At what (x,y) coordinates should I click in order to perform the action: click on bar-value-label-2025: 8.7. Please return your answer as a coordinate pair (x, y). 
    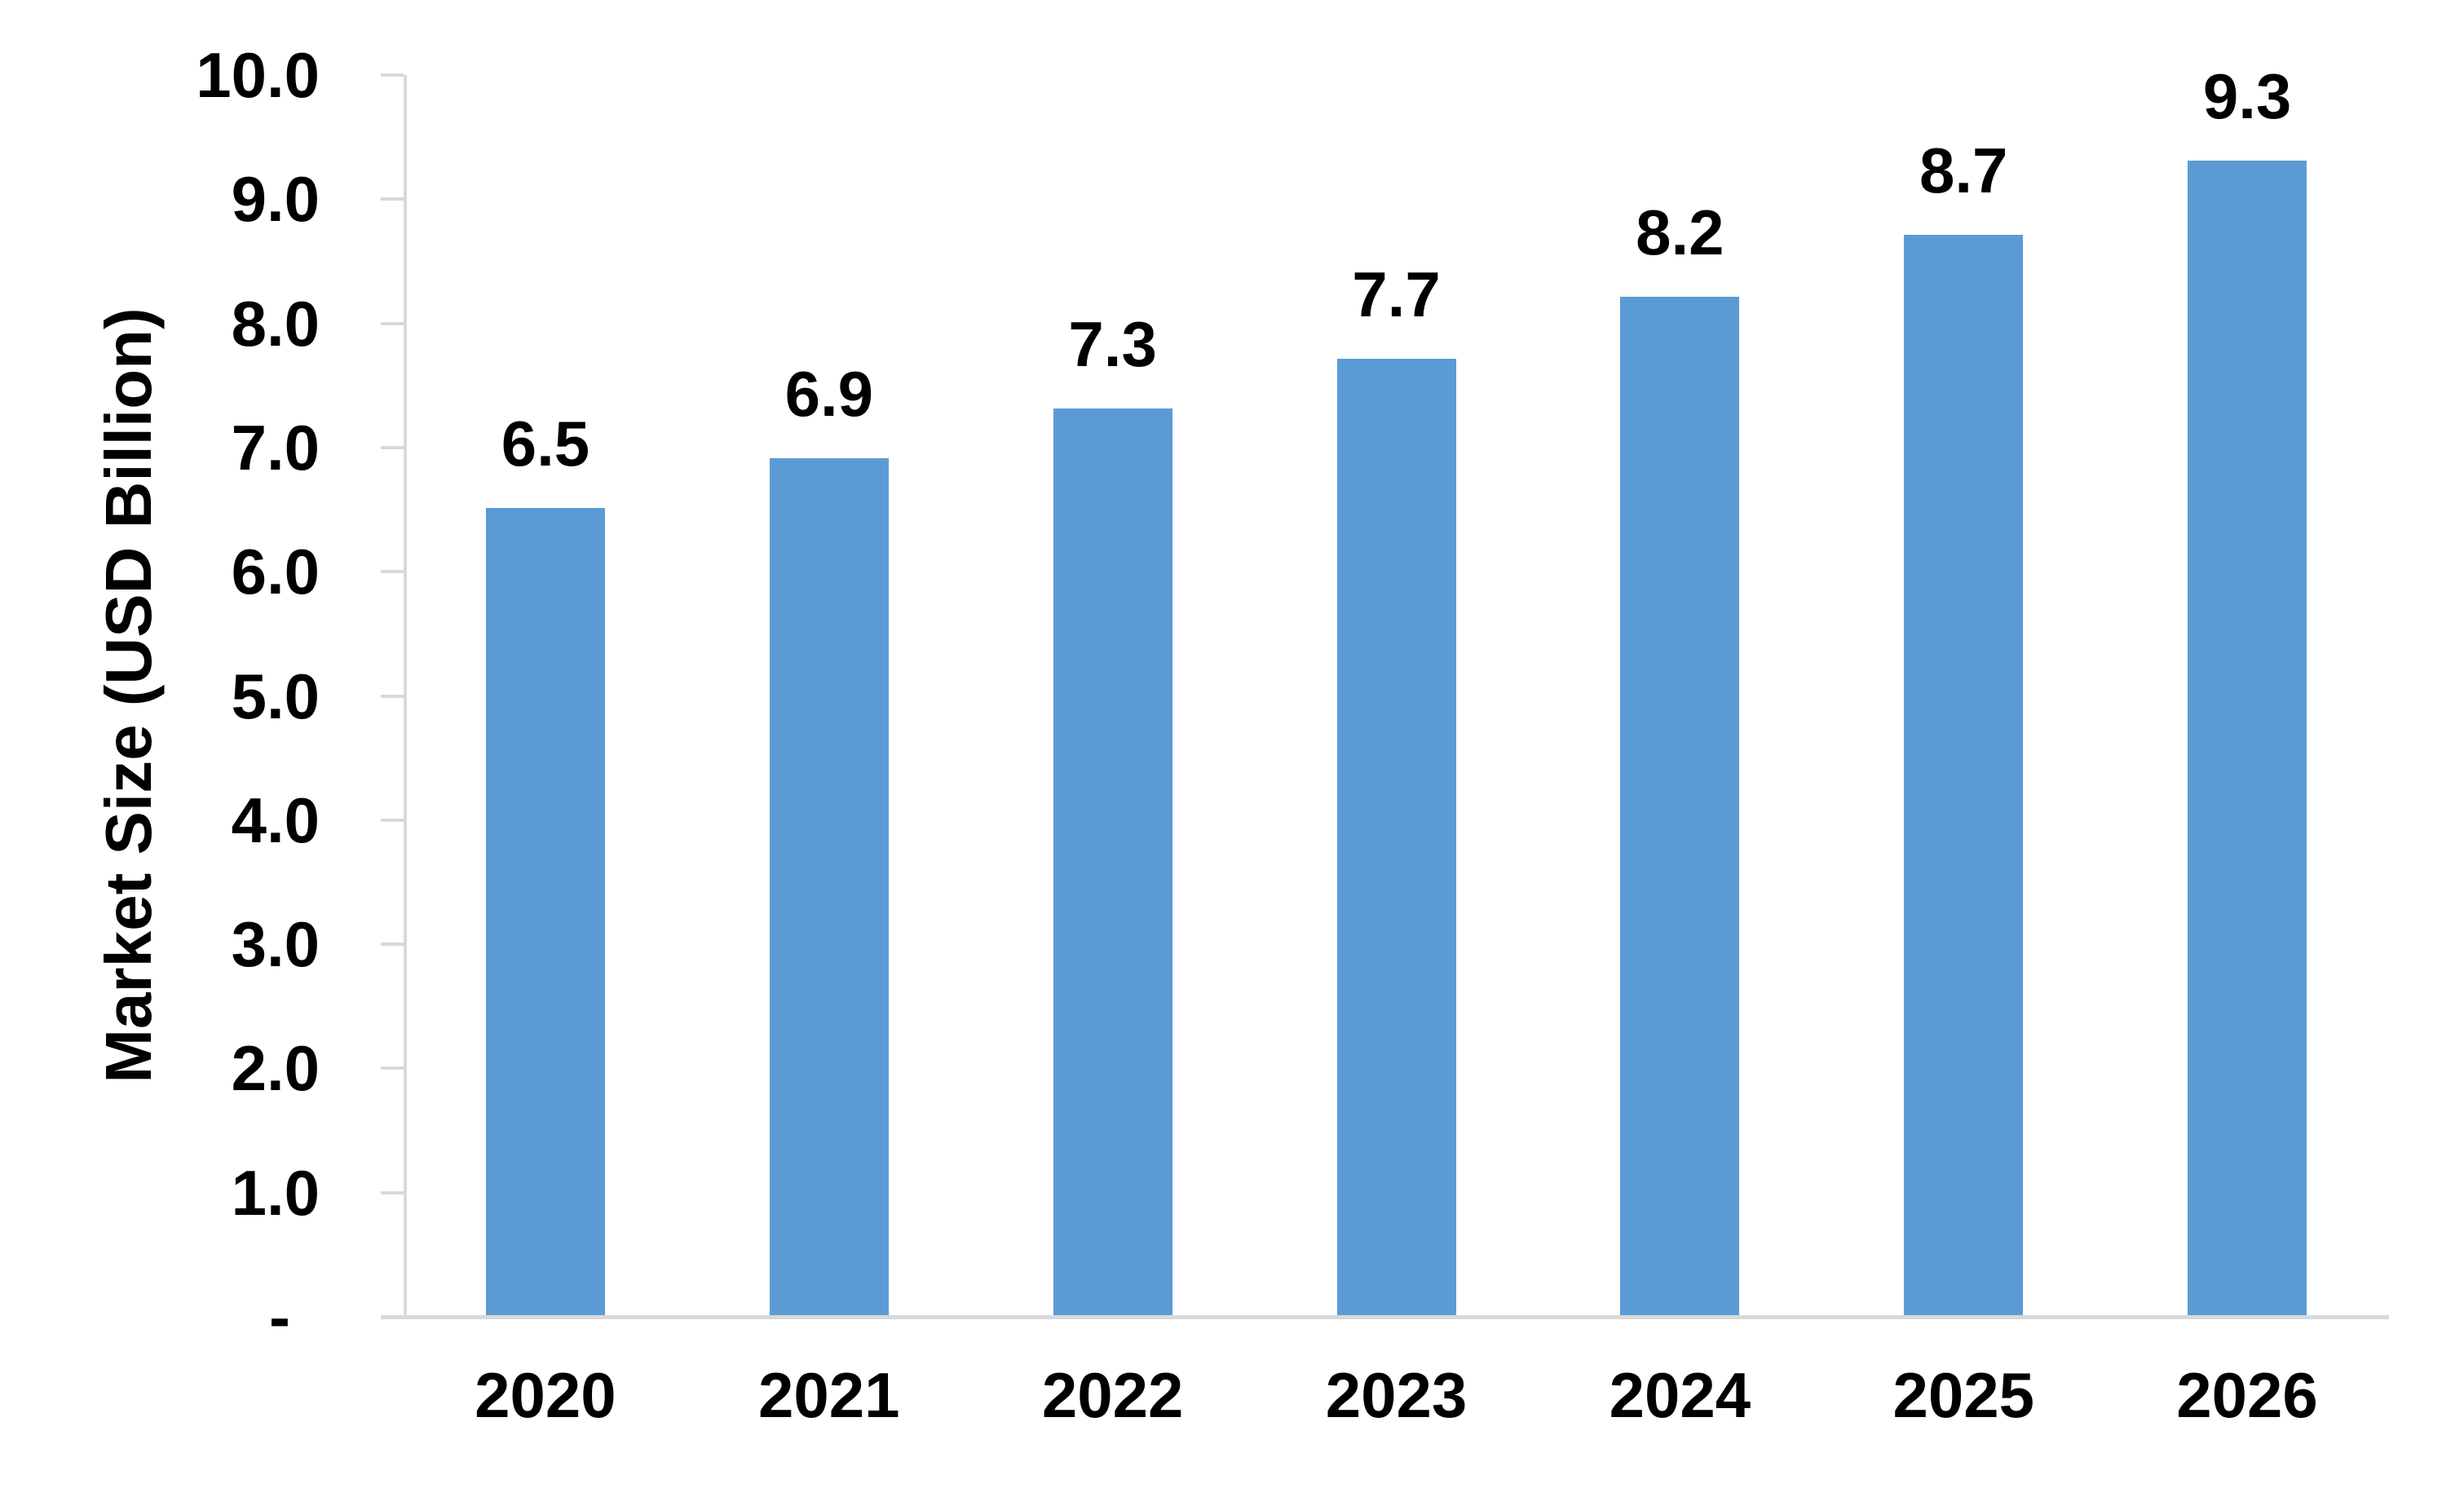
    Looking at the image, I should click on (1963, 170).